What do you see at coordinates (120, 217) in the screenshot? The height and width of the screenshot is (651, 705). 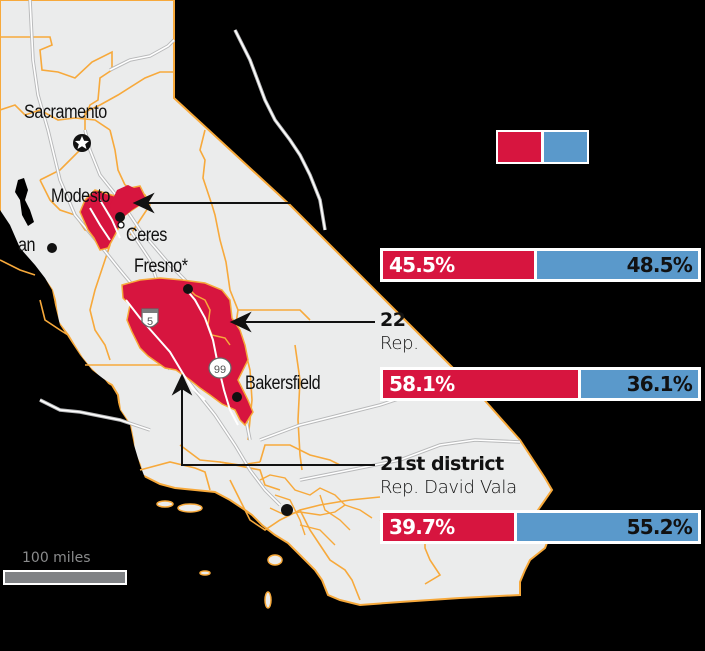 I see `modesto-marker` at bounding box center [120, 217].